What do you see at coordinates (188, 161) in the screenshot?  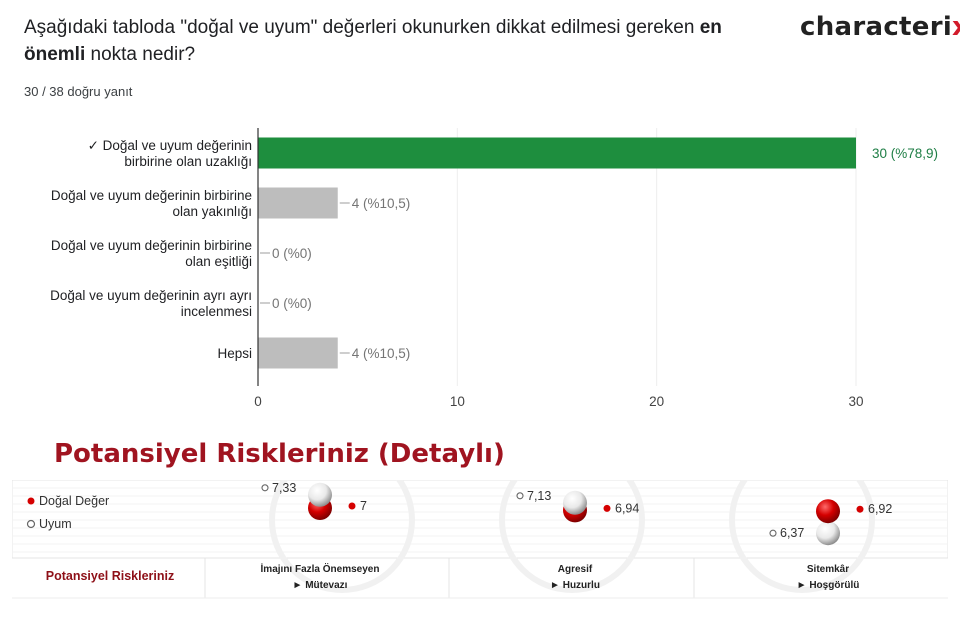 I see `category-label: birbirine olan uzaklığı` at bounding box center [188, 161].